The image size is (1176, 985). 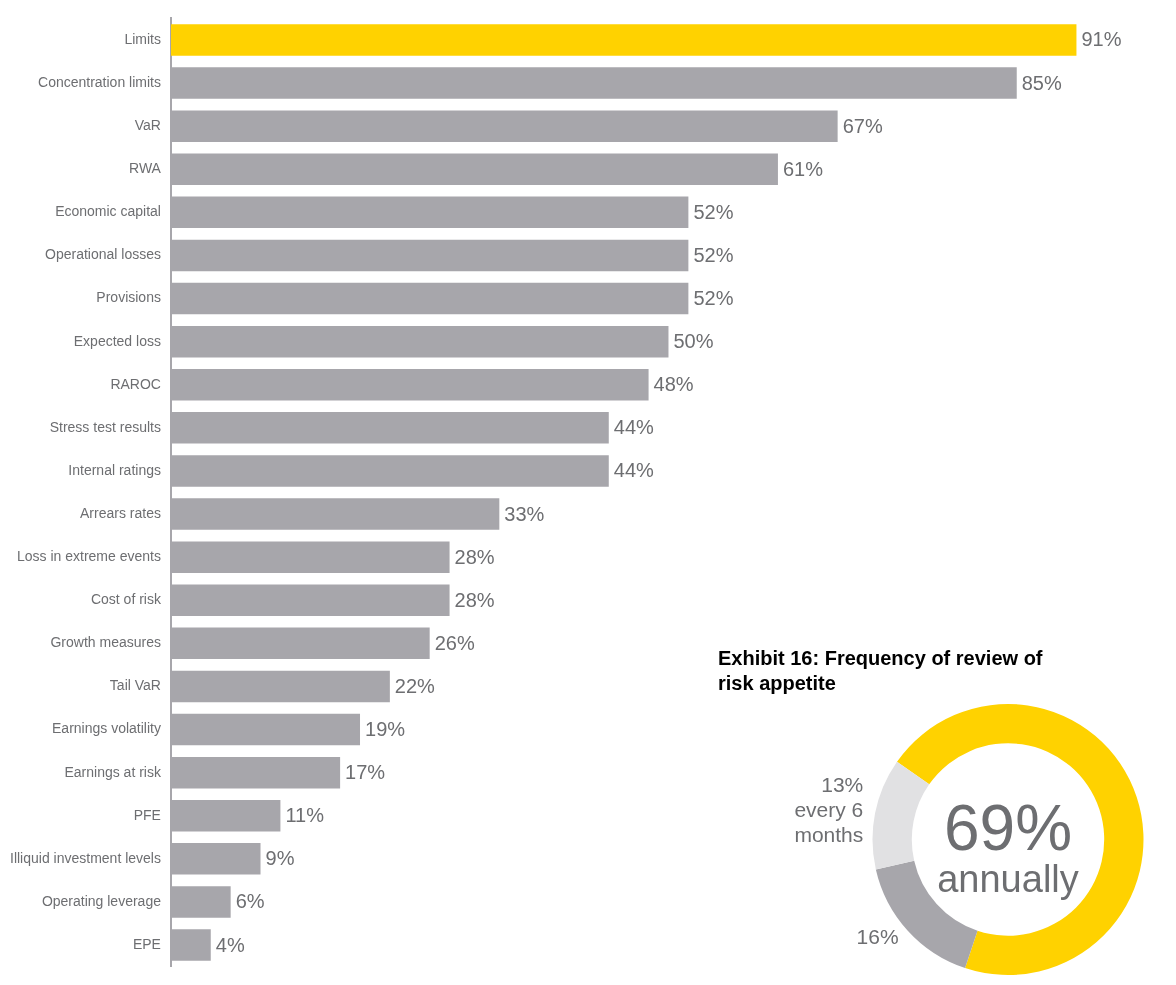 What do you see at coordinates (305, 815) in the screenshot?
I see `data-label: 11%` at bounding box center [305, 815].